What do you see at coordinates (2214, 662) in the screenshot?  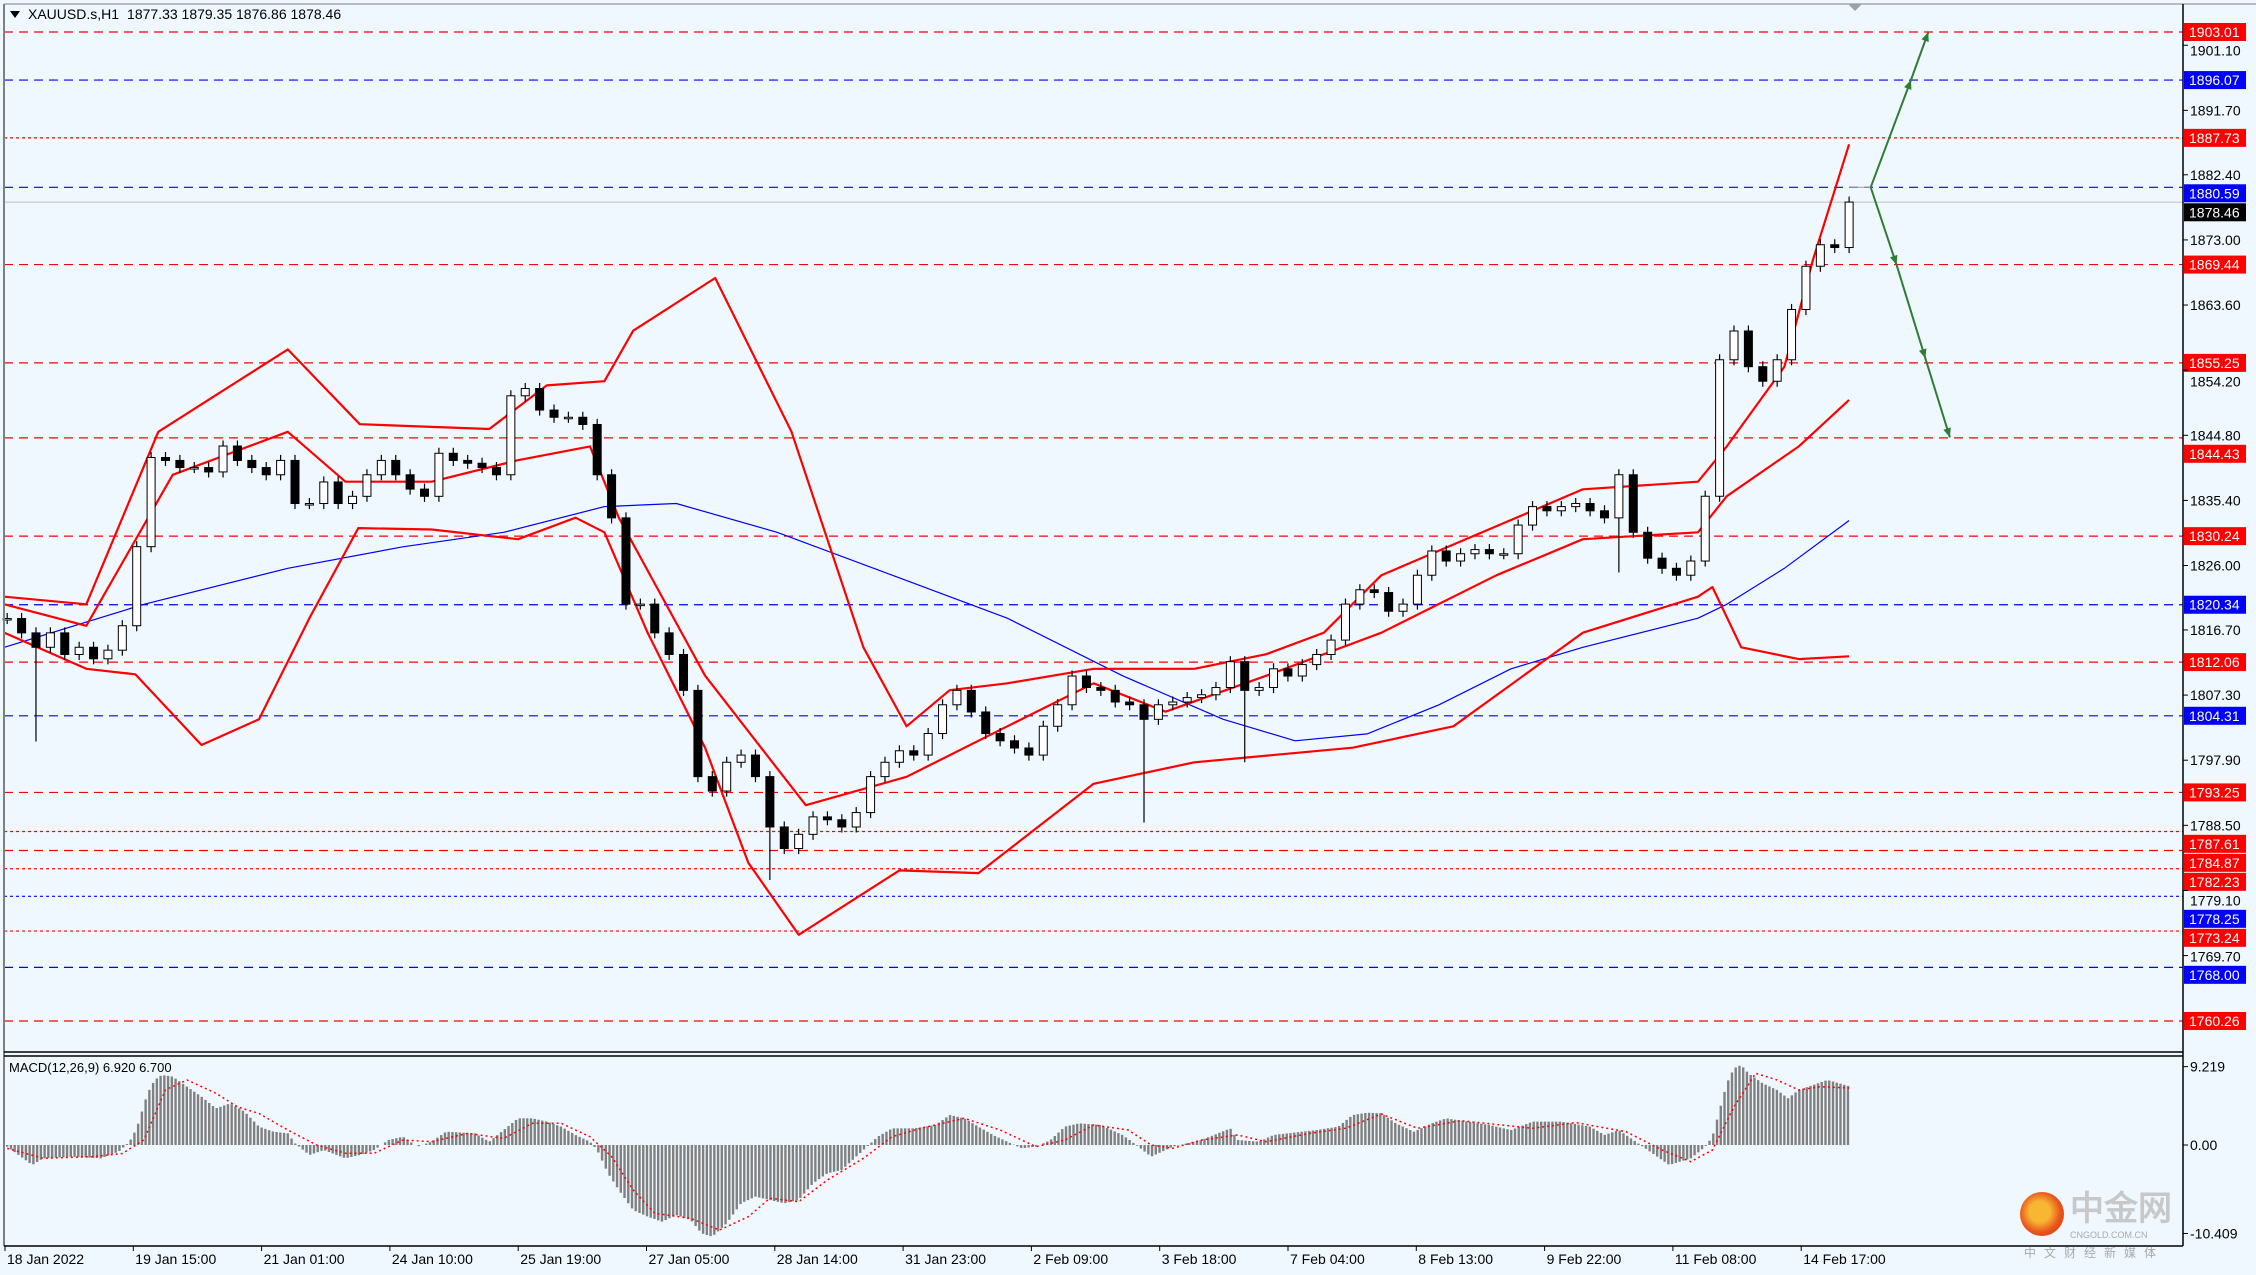 I see `level-price-label: 1812.06` at bounding box center [2214, 662].